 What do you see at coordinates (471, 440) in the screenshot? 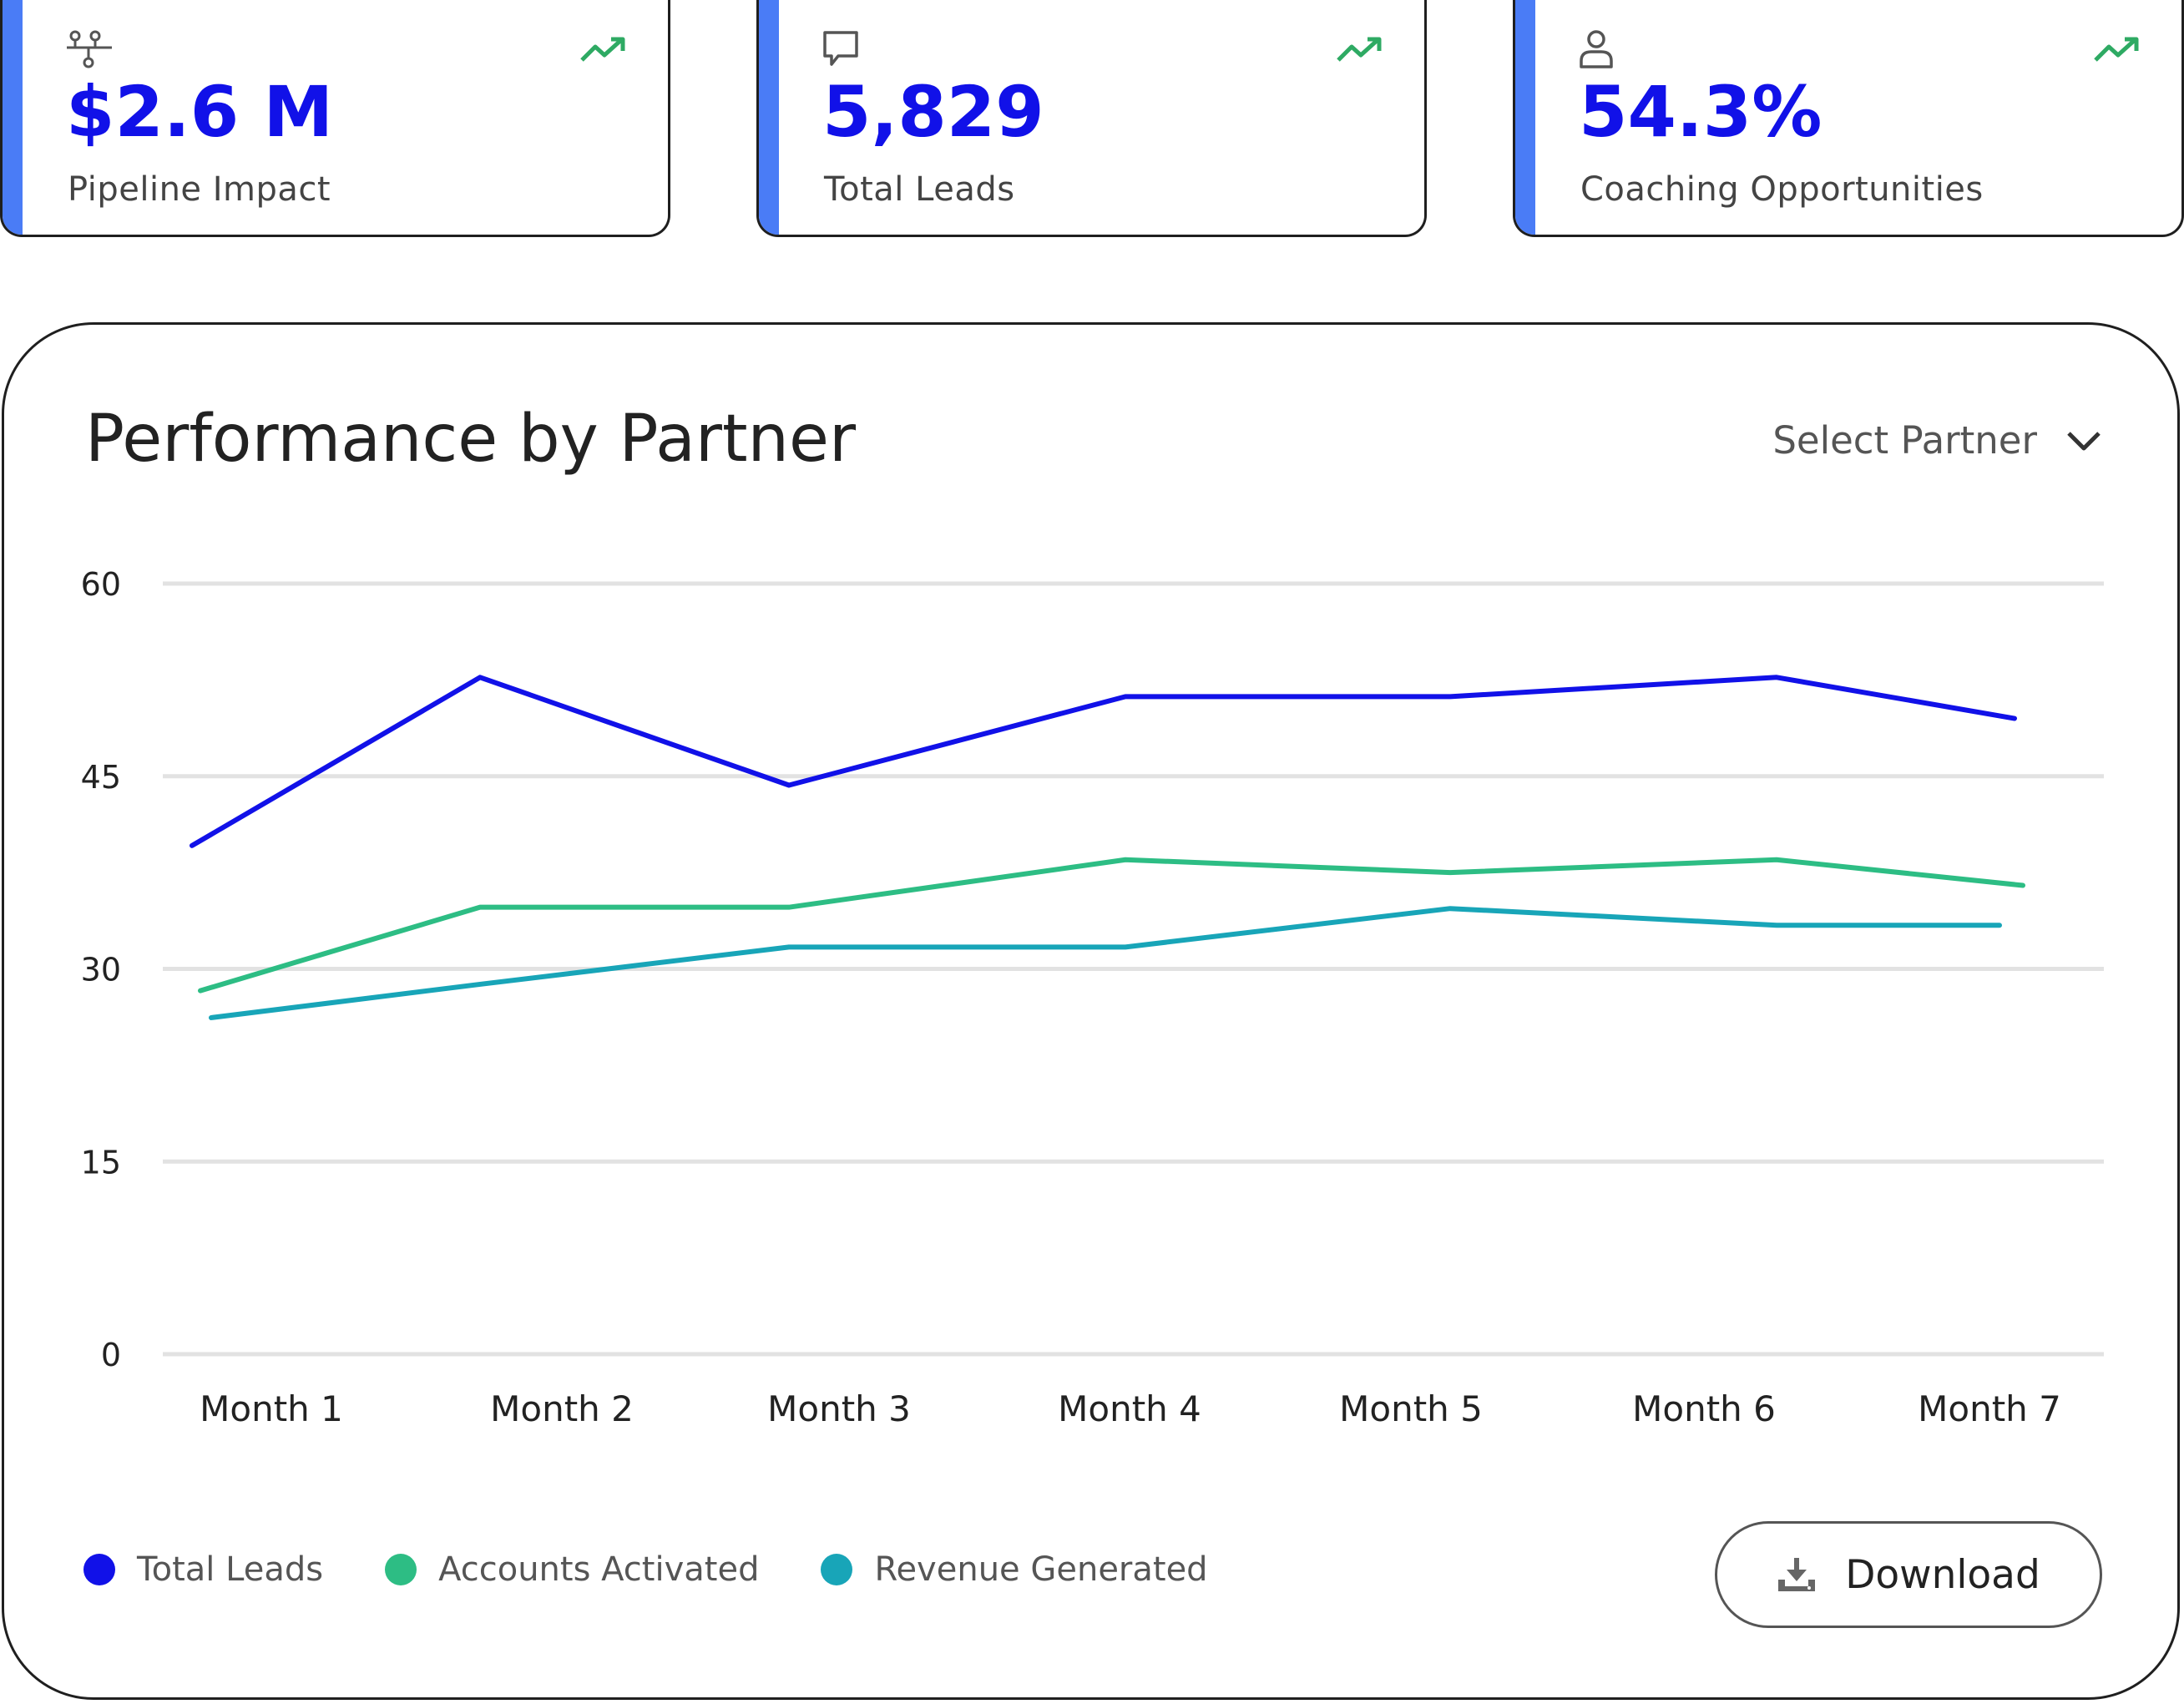
I see `panel-title: Performance by Partner` at bounding box center [471, 440].